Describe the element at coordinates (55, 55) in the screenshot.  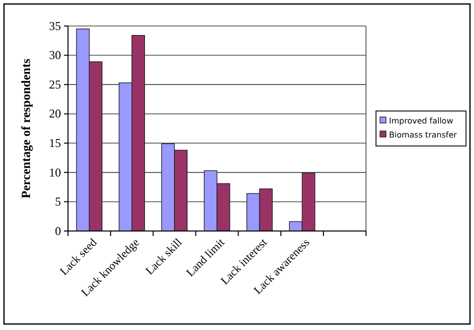
I see `y-tick-label: 30` at that location.